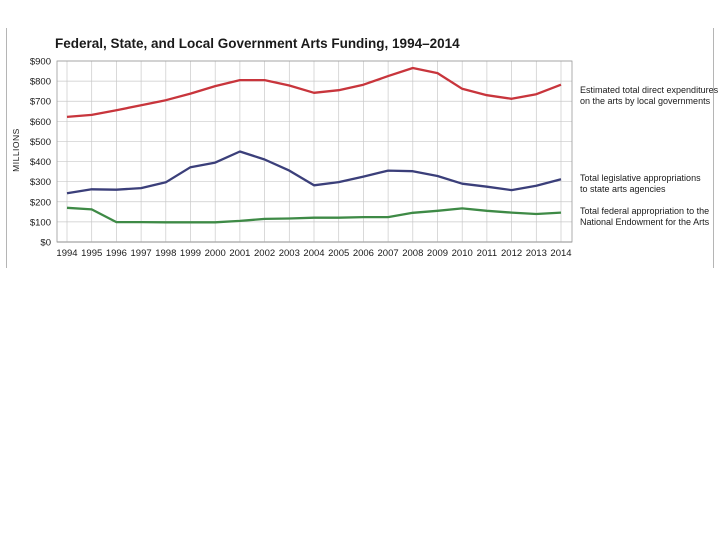  I want to click on y-tick-label: $700, so click(40, 102).